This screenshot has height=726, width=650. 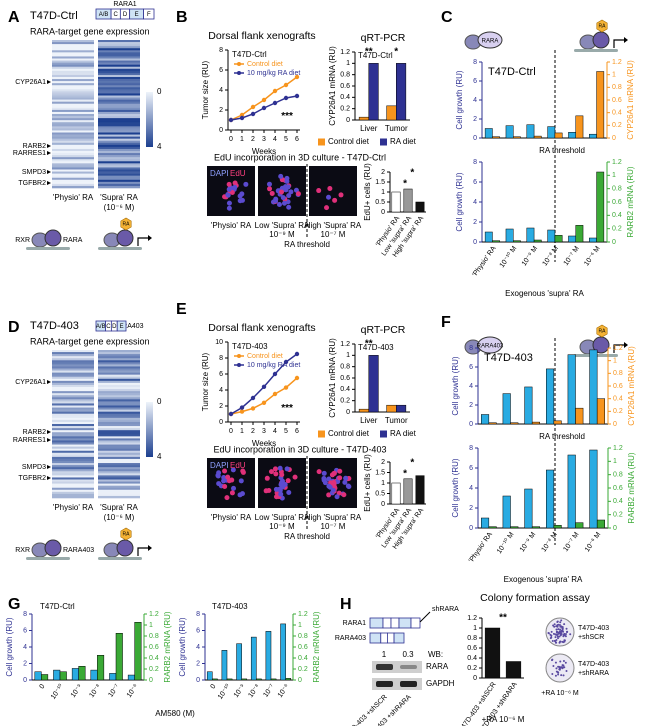 What do you see at coordinates (447, 17) in the screenshot?
I see `label: C` at bounding box center [447, 17].